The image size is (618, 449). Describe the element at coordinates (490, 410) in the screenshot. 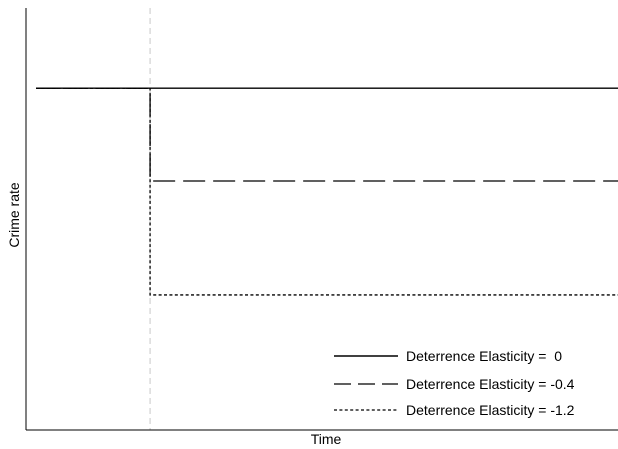

I see `legend-label-3: Deterrence Elasticity = -1.2` at that location.